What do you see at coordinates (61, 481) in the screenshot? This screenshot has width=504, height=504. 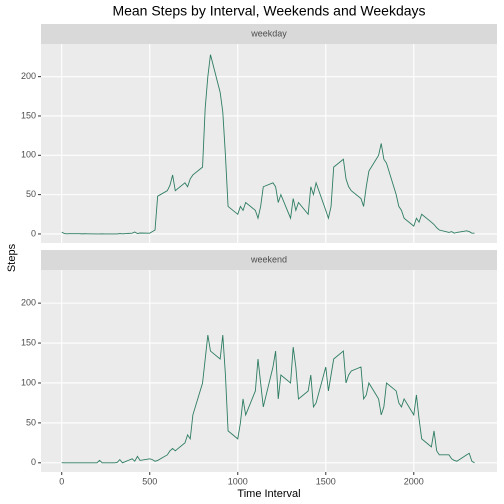 I see `x-tick-label: 0` at bounding box center [61, 481].